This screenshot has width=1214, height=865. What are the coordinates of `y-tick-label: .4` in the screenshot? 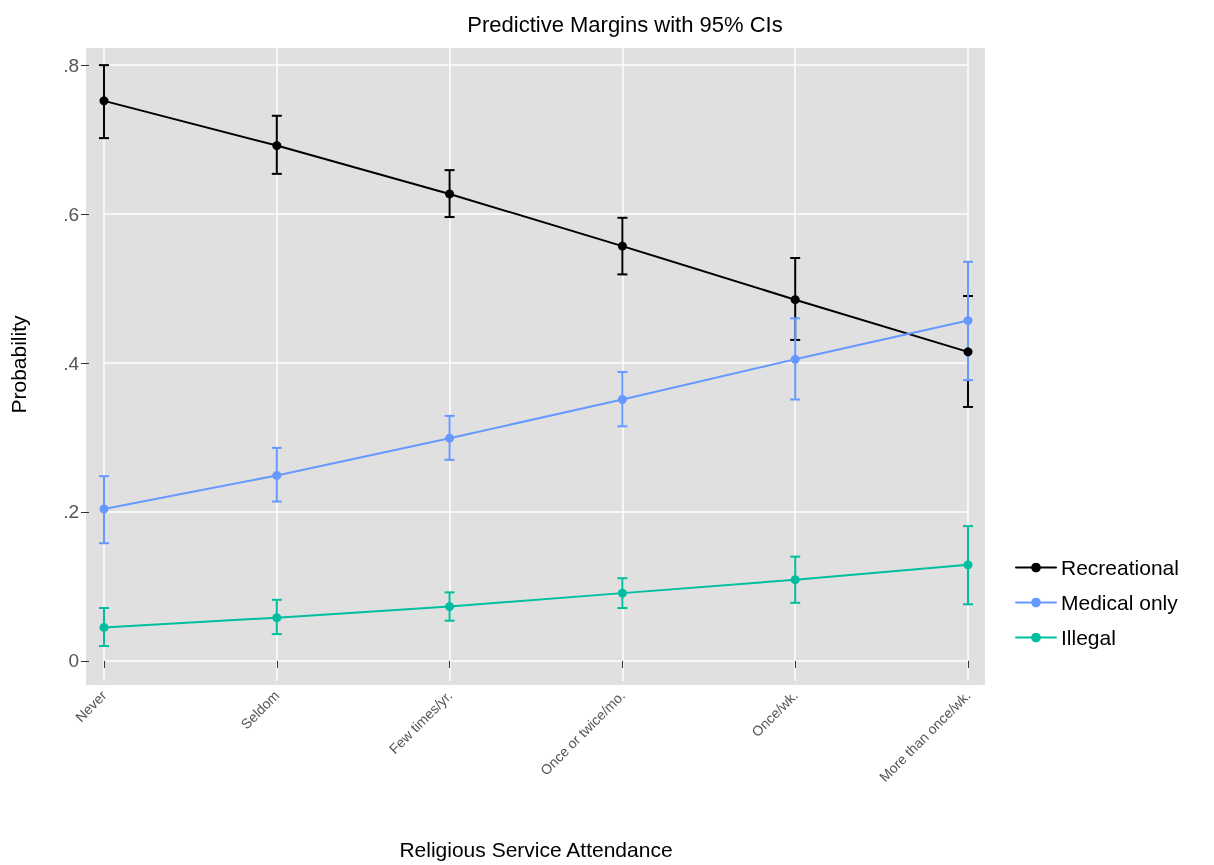 It's located at (71, 363).